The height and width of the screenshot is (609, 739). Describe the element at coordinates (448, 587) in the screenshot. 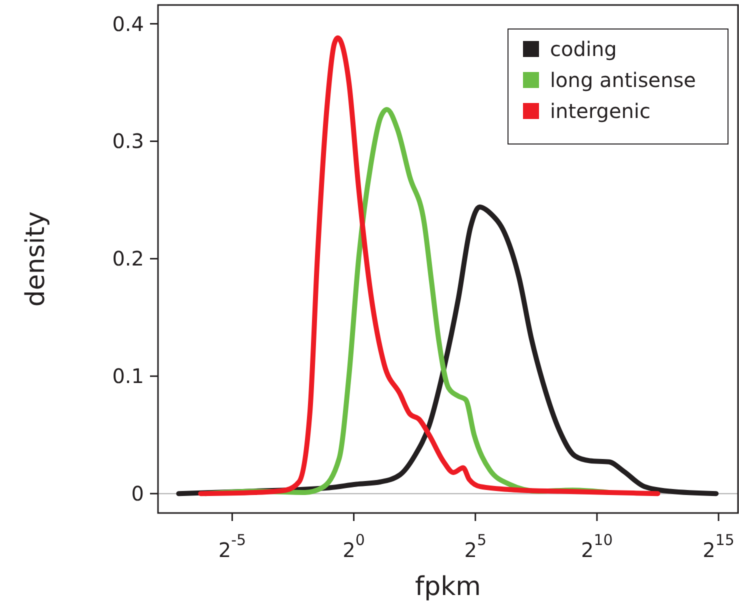

I see `x-axis-title: fpkm` at that location.